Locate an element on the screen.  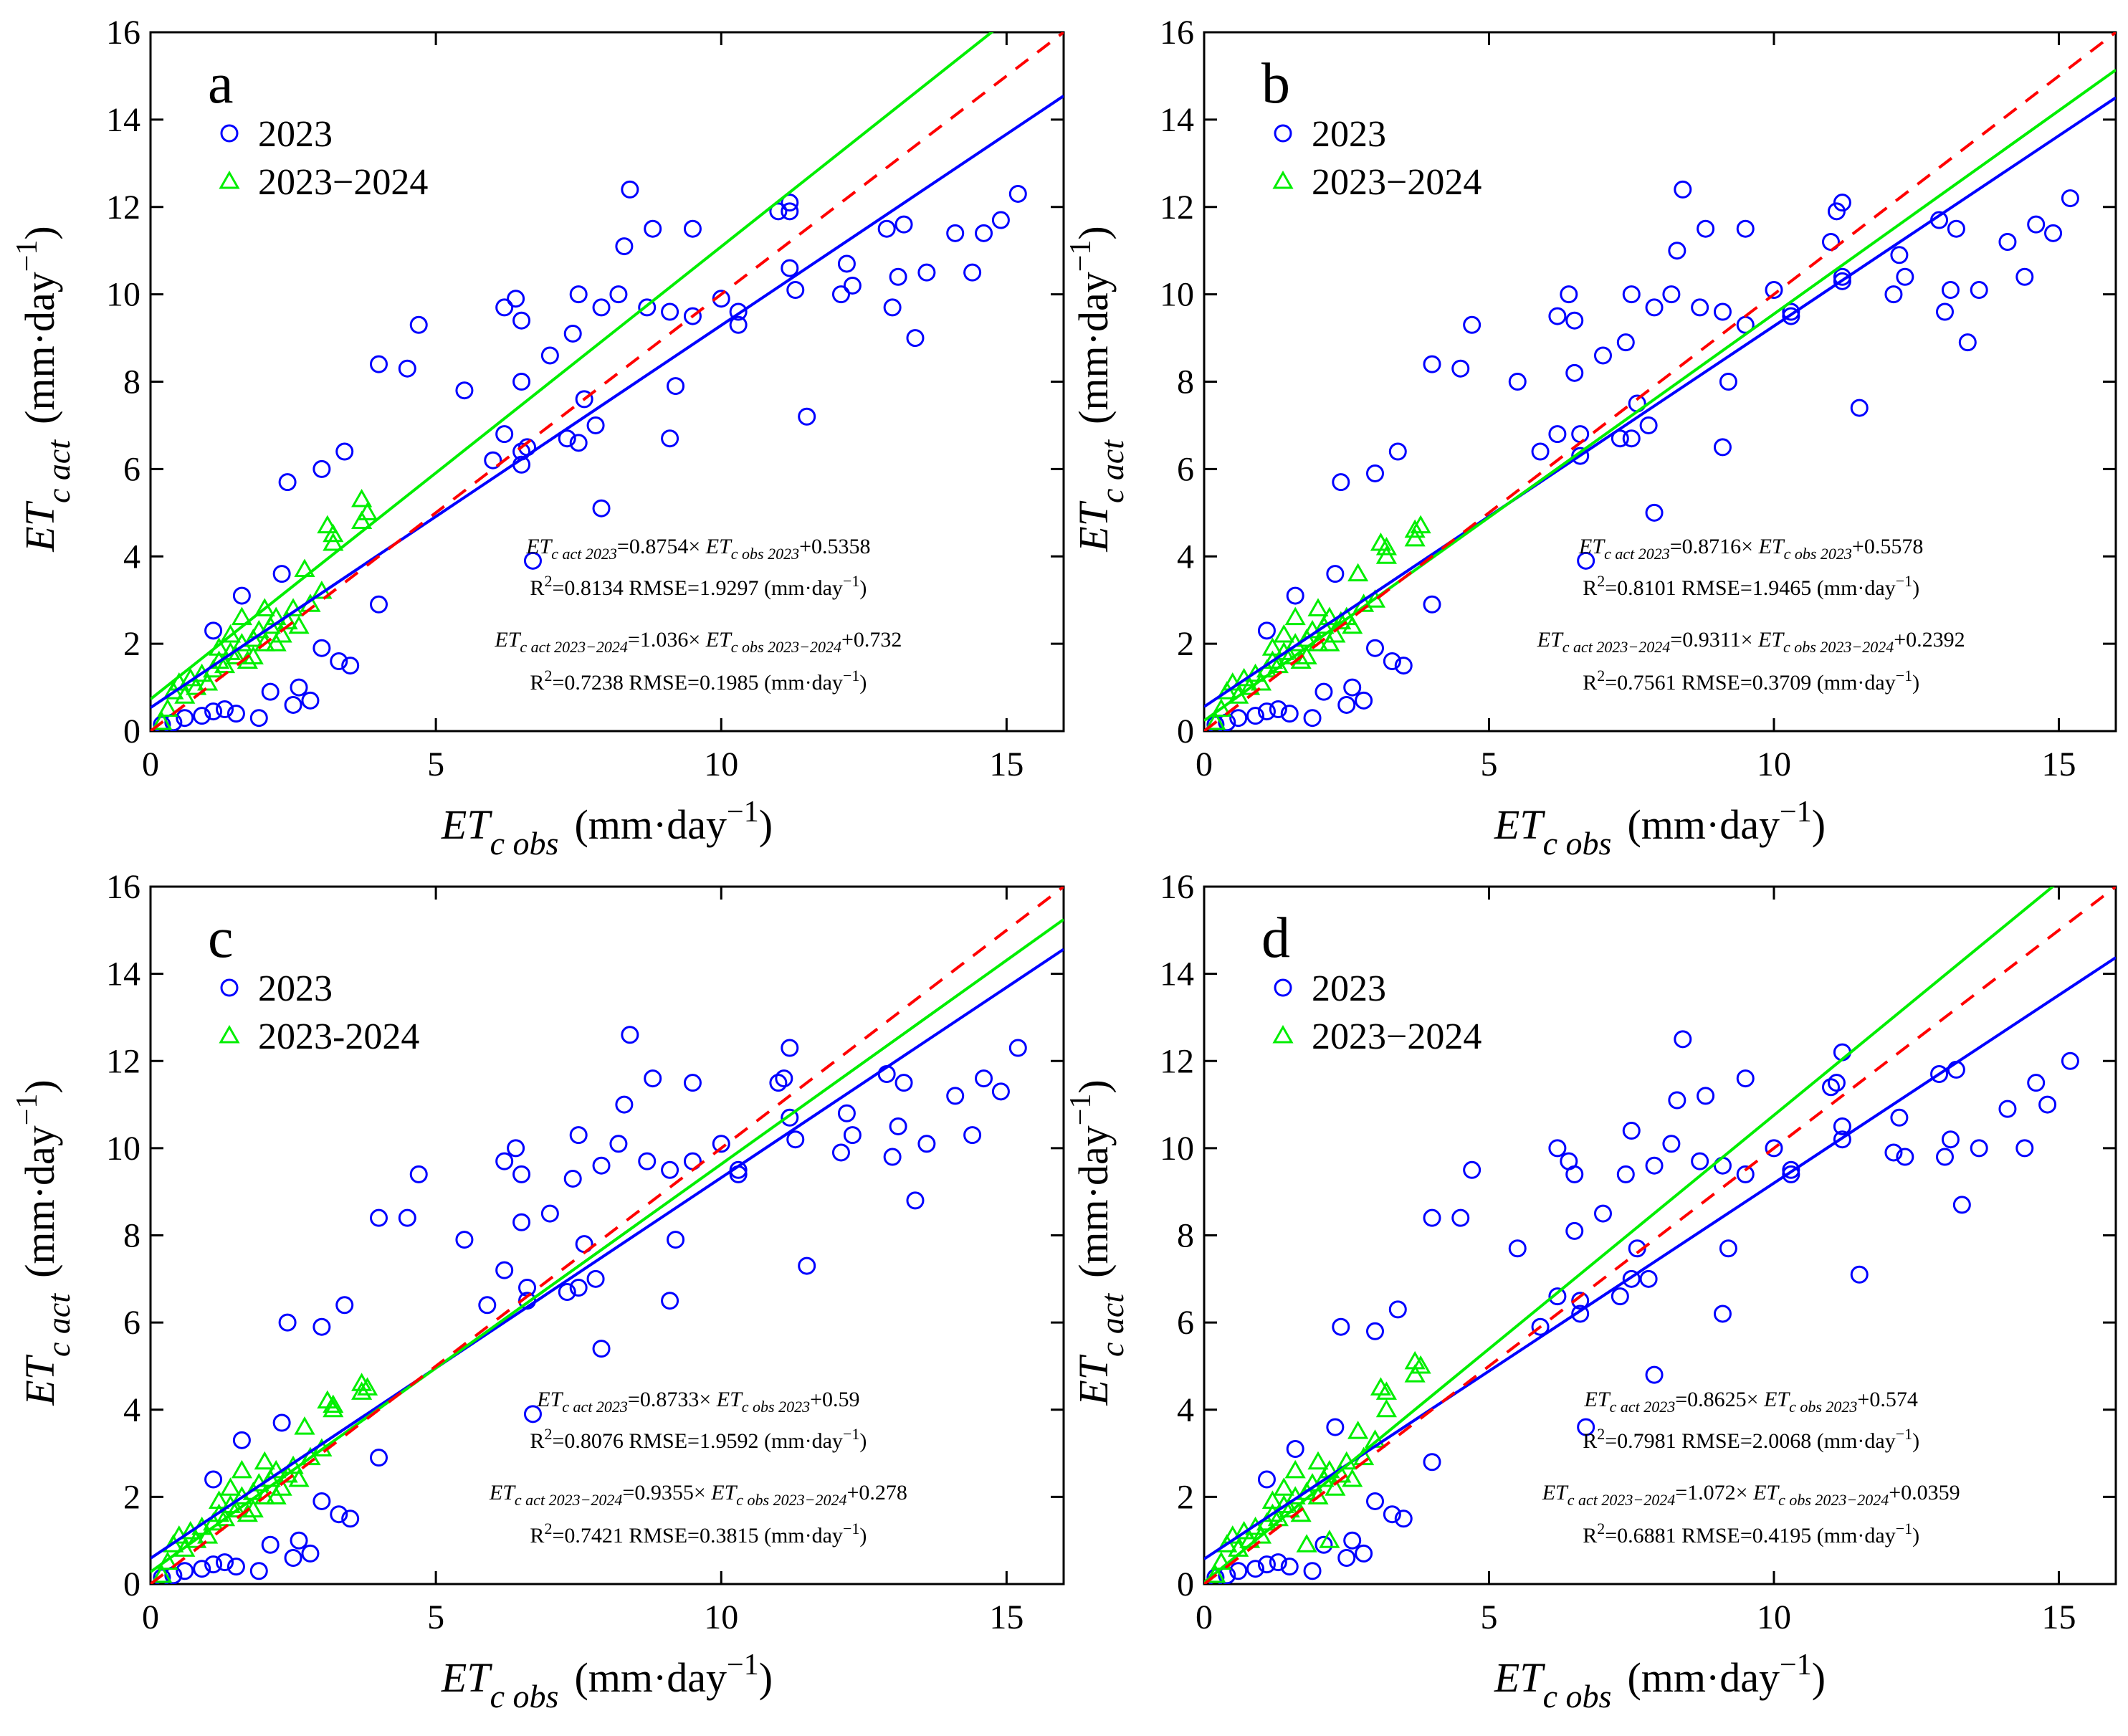
y-tick-label: 2 is located at coordinates (1185, 1497).